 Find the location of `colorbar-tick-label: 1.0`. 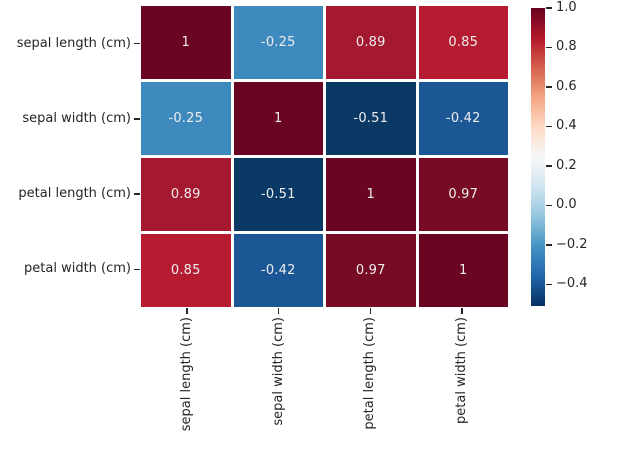

colorbar-tick-label: 1.0 is located at coordinates (566, 7).